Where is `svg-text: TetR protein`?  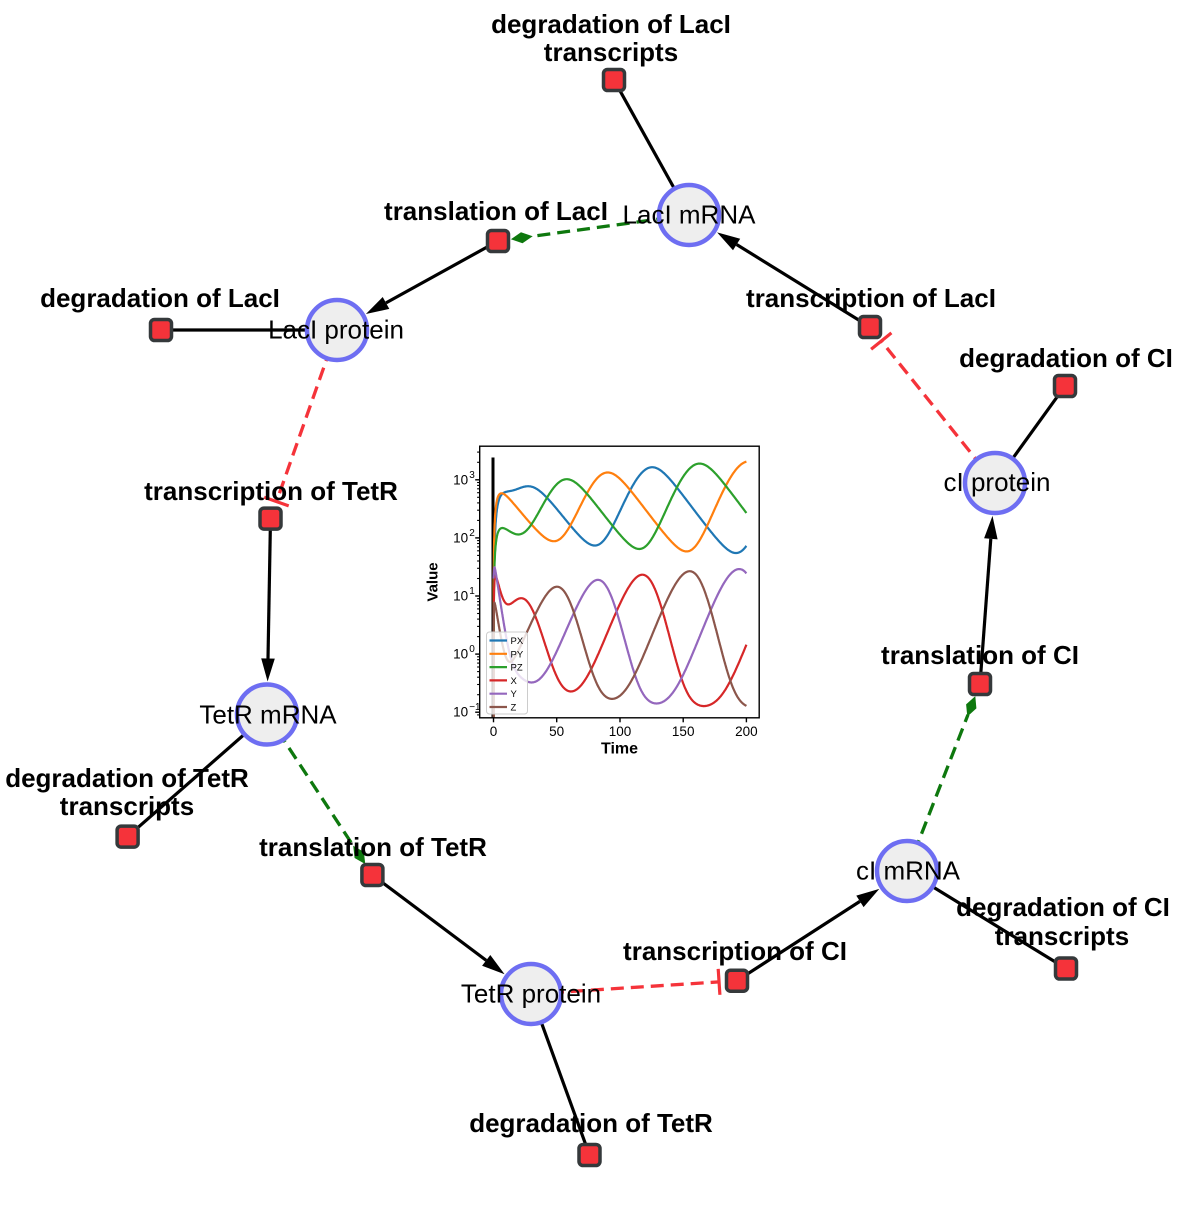 svg-text: TetR protein is located at coordinates (531, 994).